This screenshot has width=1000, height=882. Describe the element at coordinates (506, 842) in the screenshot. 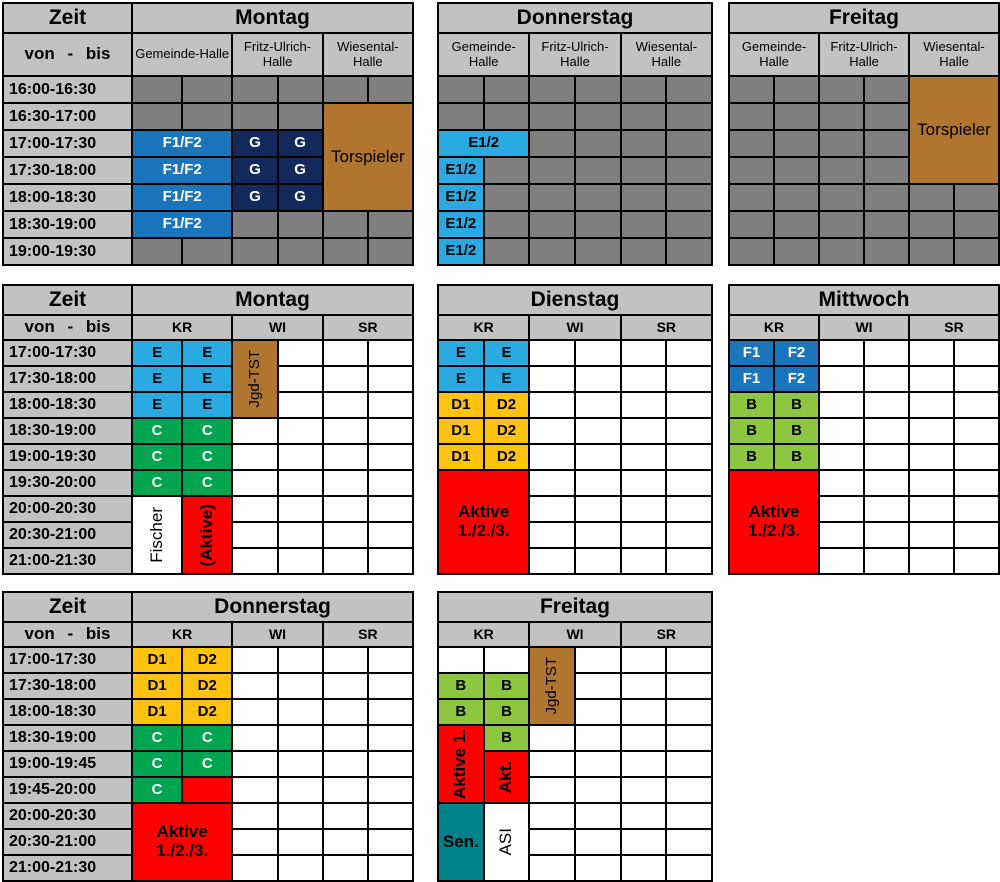

I see `block-asi-label: ASI` at that location.